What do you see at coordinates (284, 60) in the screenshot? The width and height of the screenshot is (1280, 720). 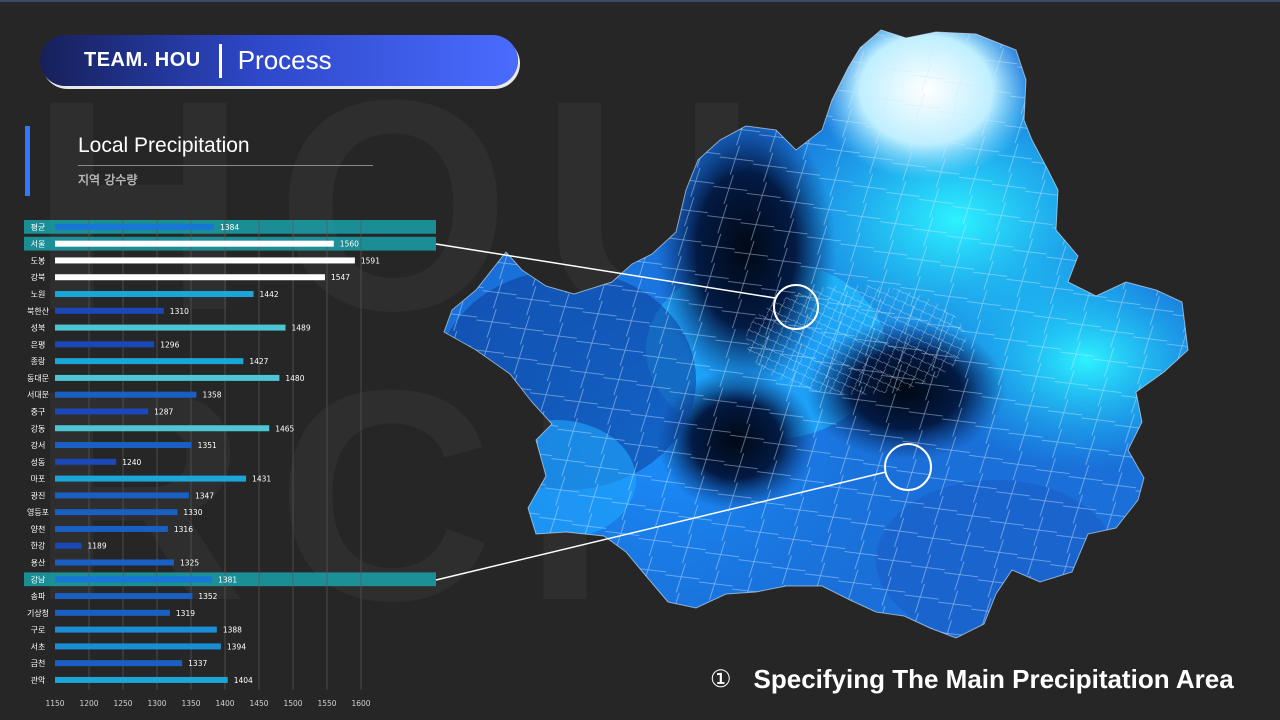 I see `page-title: Process` at bounding box center [284, 60].